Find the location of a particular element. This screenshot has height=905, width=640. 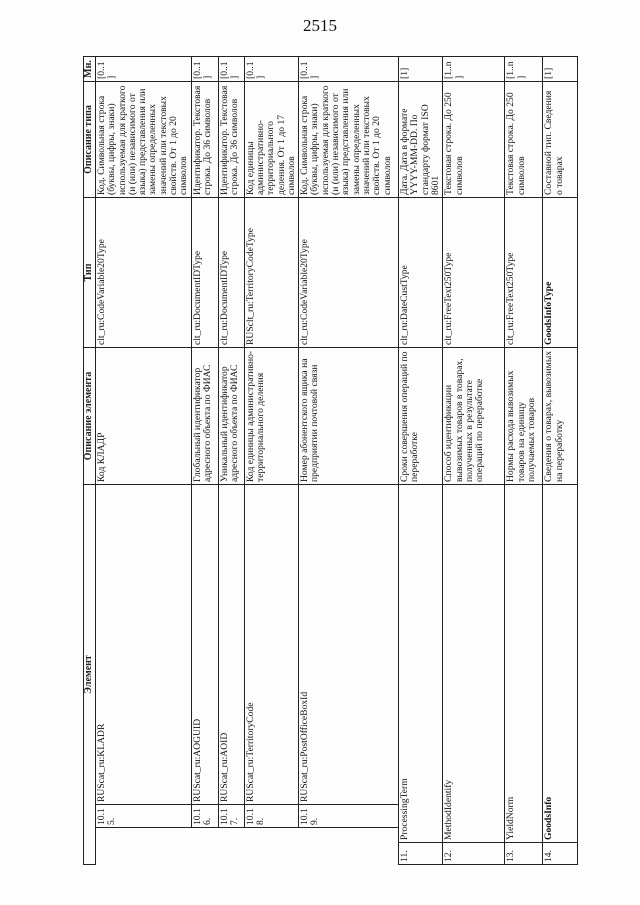

header-multiplicity: Мн. is located at coordinates (89, 69).